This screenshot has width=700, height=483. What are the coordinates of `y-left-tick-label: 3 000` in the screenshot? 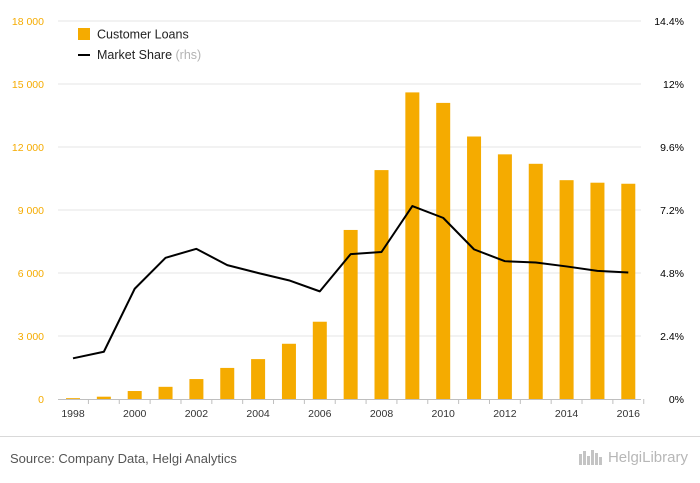 It's located at (31, 337).